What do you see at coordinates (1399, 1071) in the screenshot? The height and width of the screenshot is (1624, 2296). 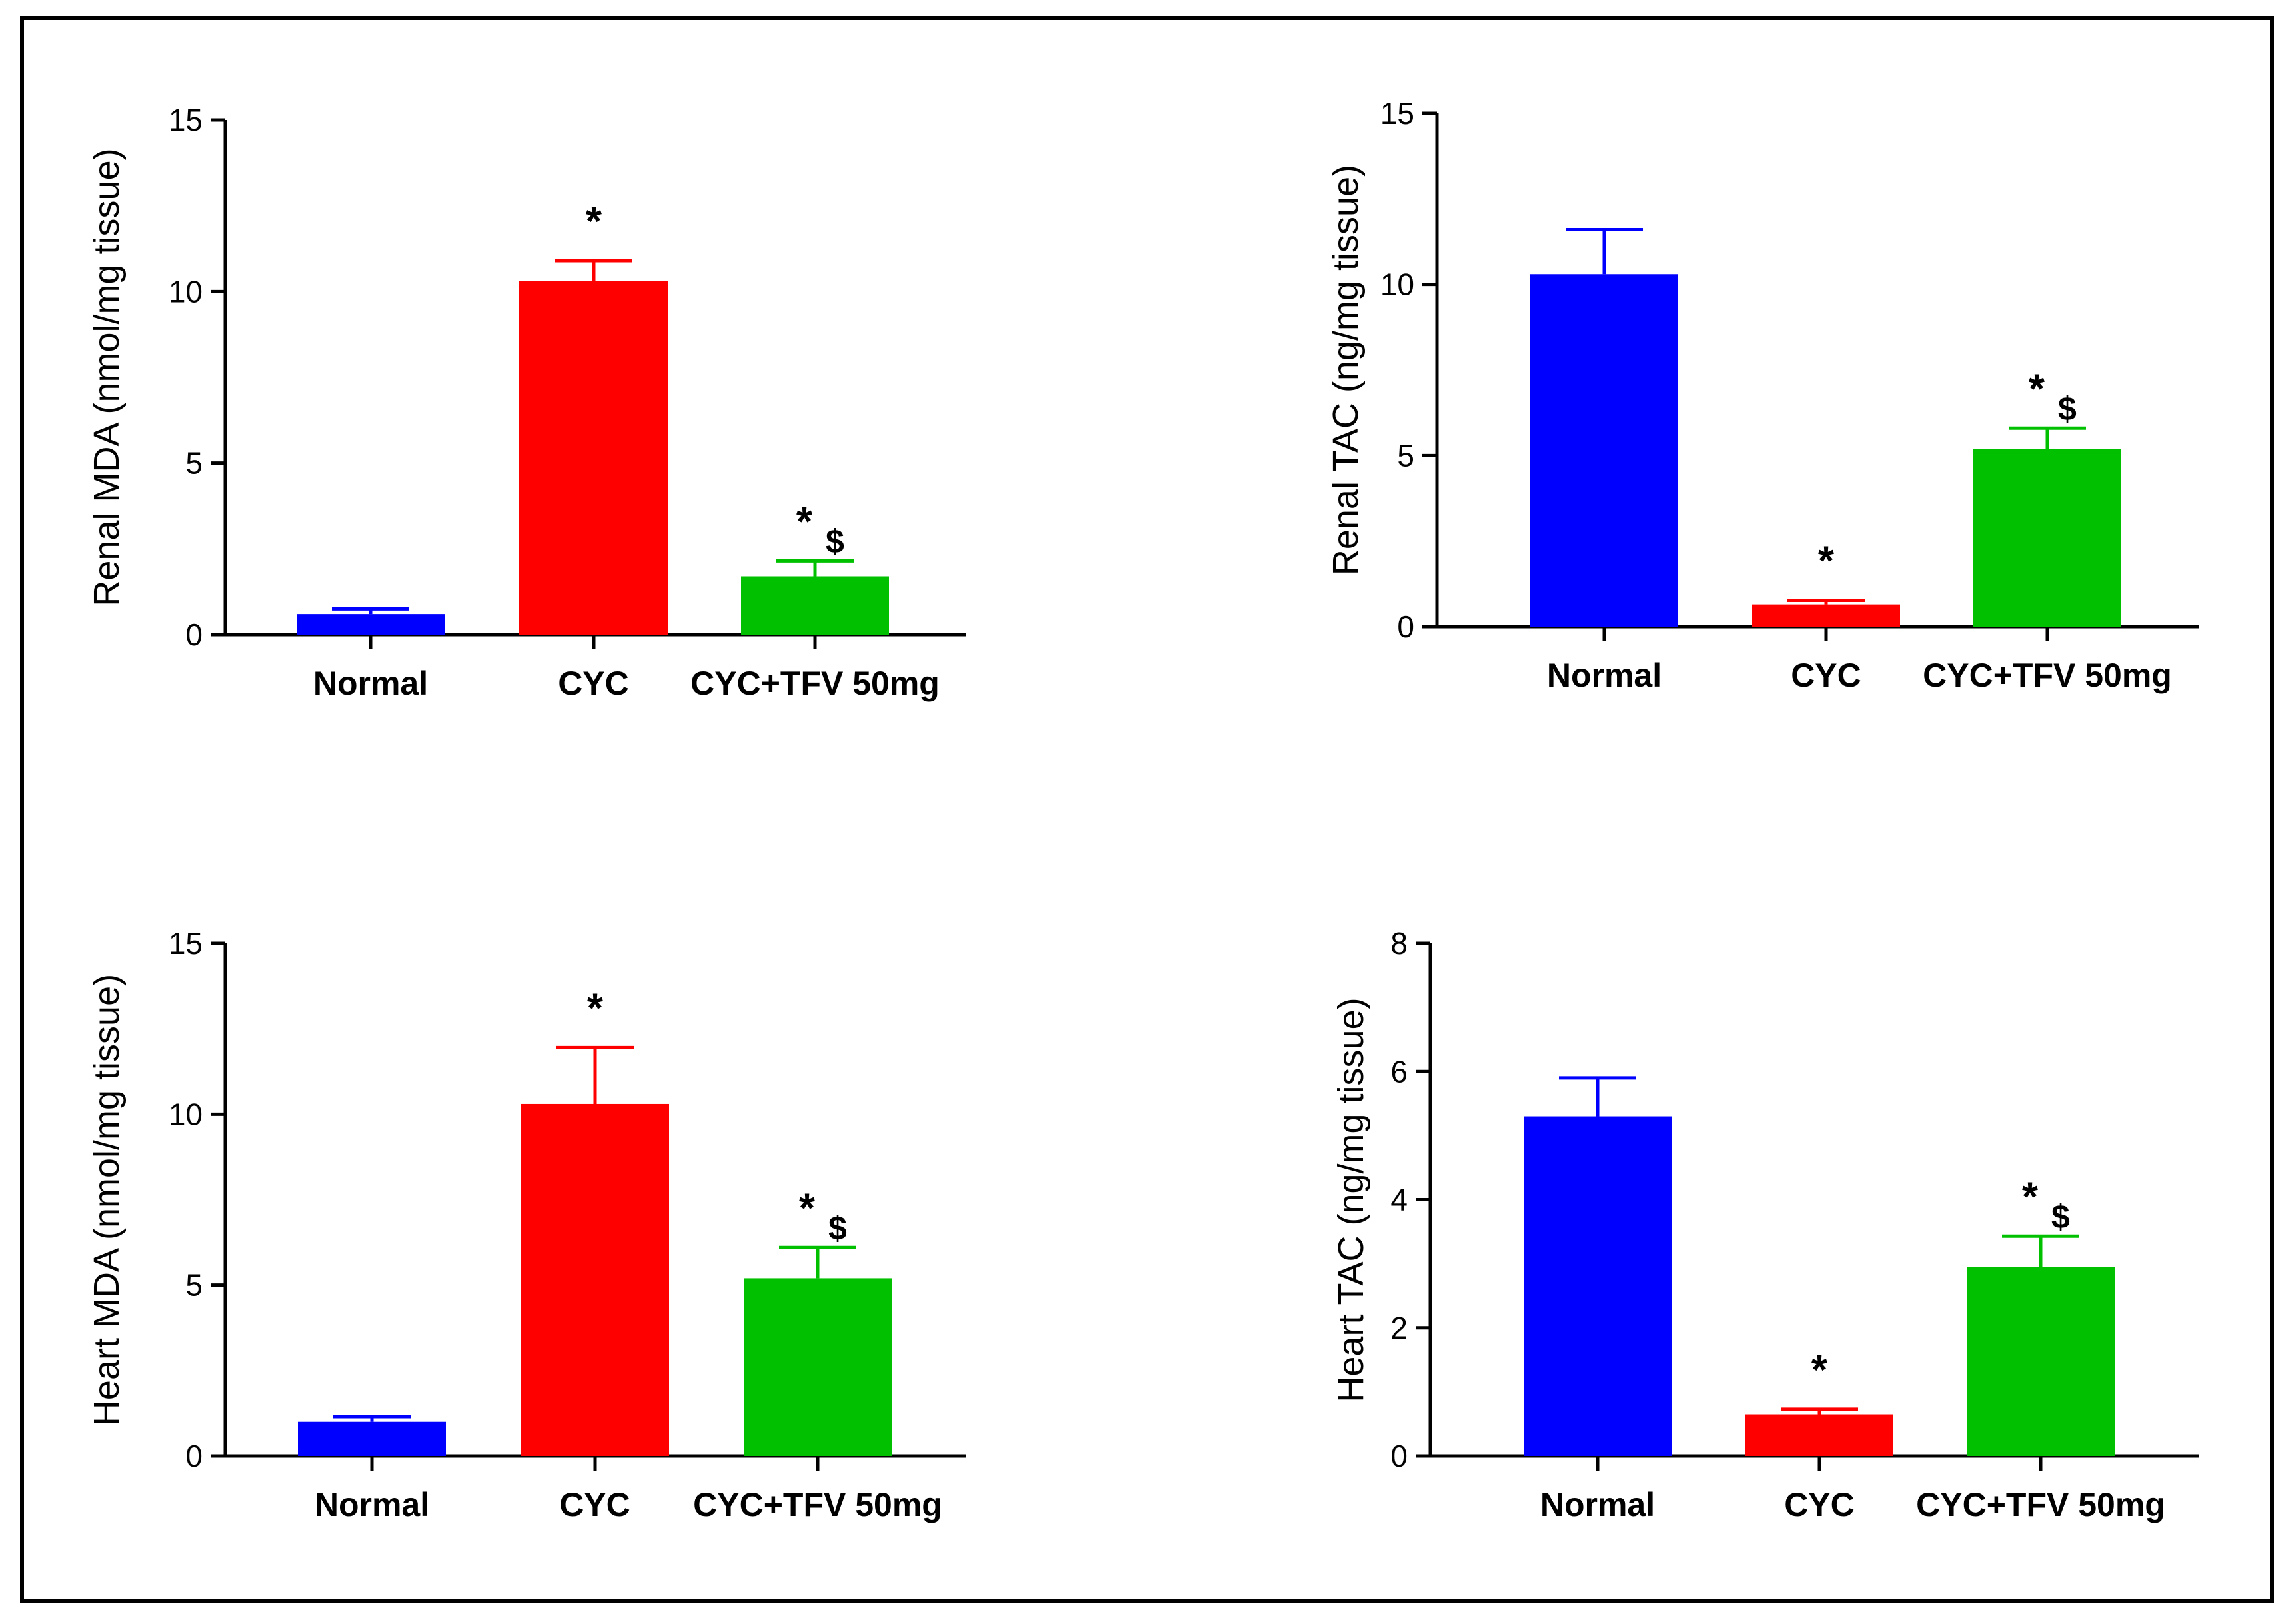 I see `y-tick-label: 6` at bounding box center [1399, 1071].